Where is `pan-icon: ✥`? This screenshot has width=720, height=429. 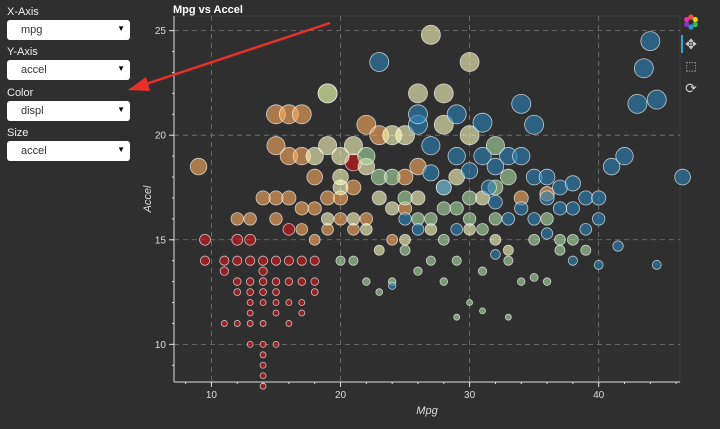 pan-icon: ✥ is located at coordinates (691, 43).